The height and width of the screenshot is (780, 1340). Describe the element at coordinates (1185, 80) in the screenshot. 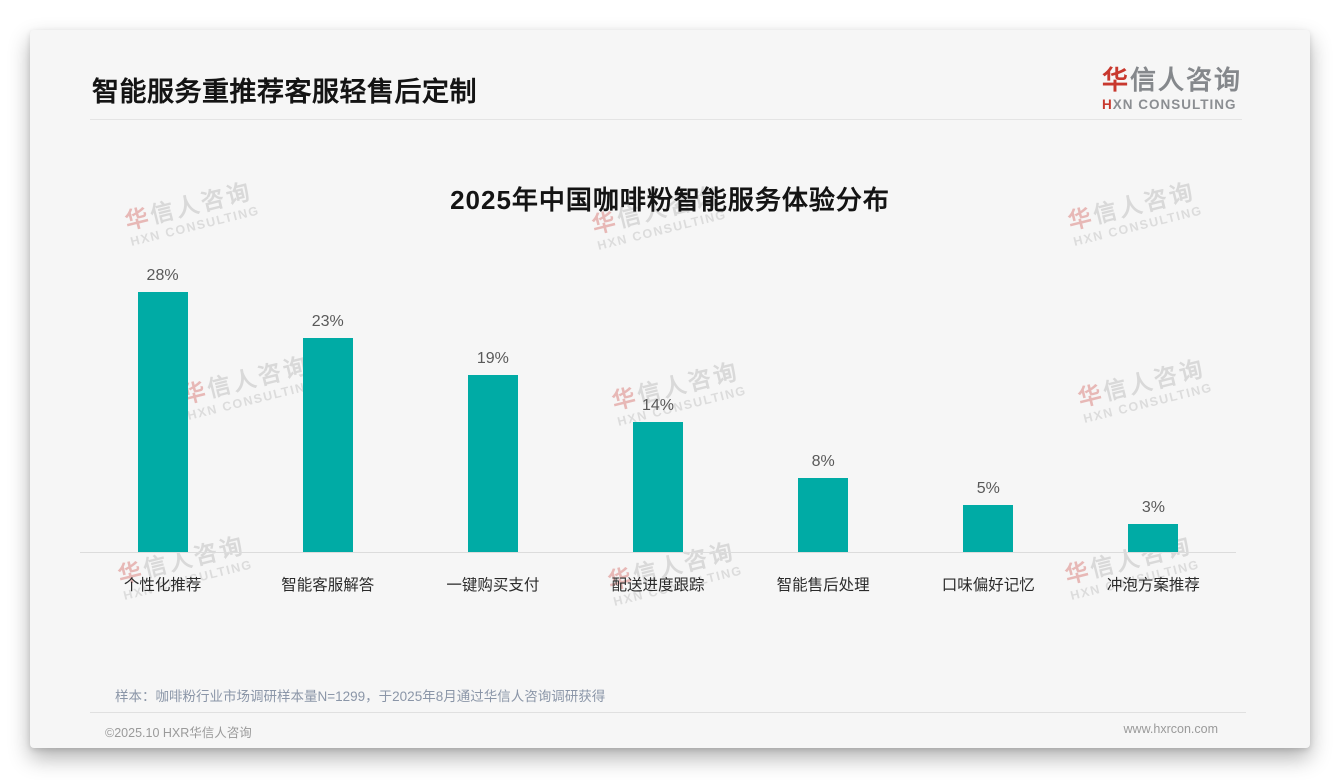

I see `logo-chinese-rest: 信人咨询` at that location.